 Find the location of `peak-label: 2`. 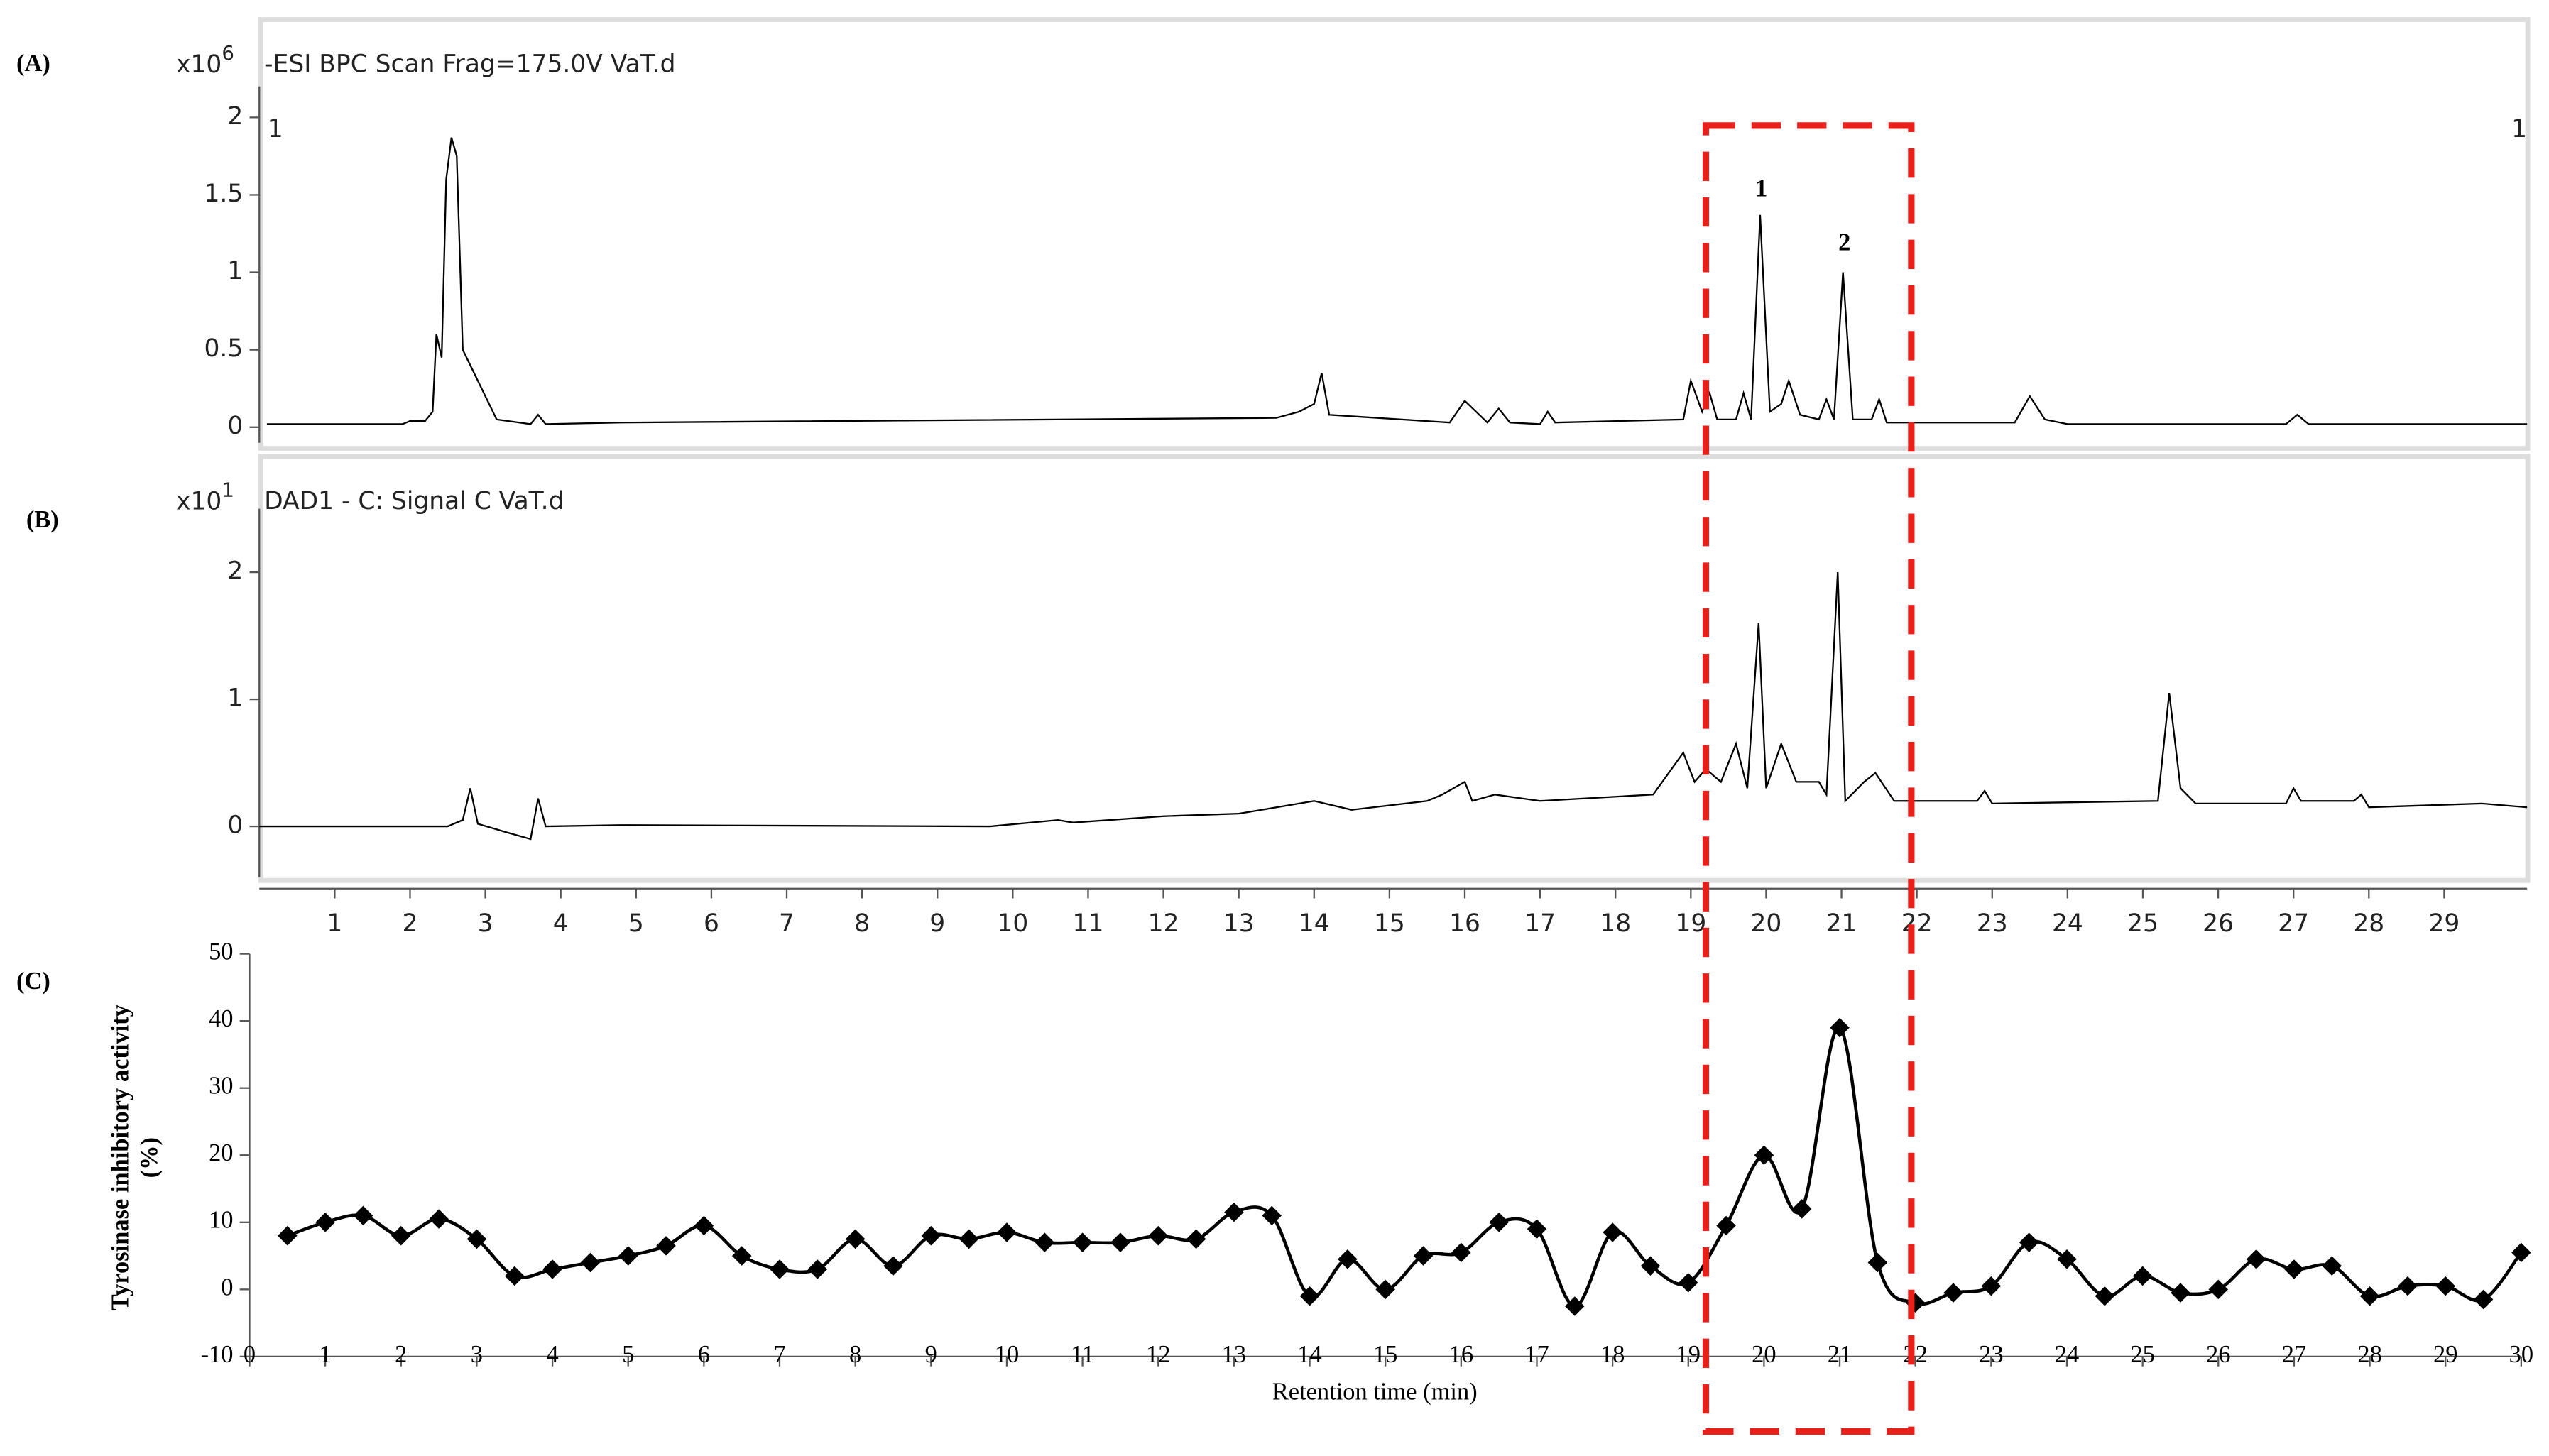

peak-label: 2 is located at coordinates (1844, 243).